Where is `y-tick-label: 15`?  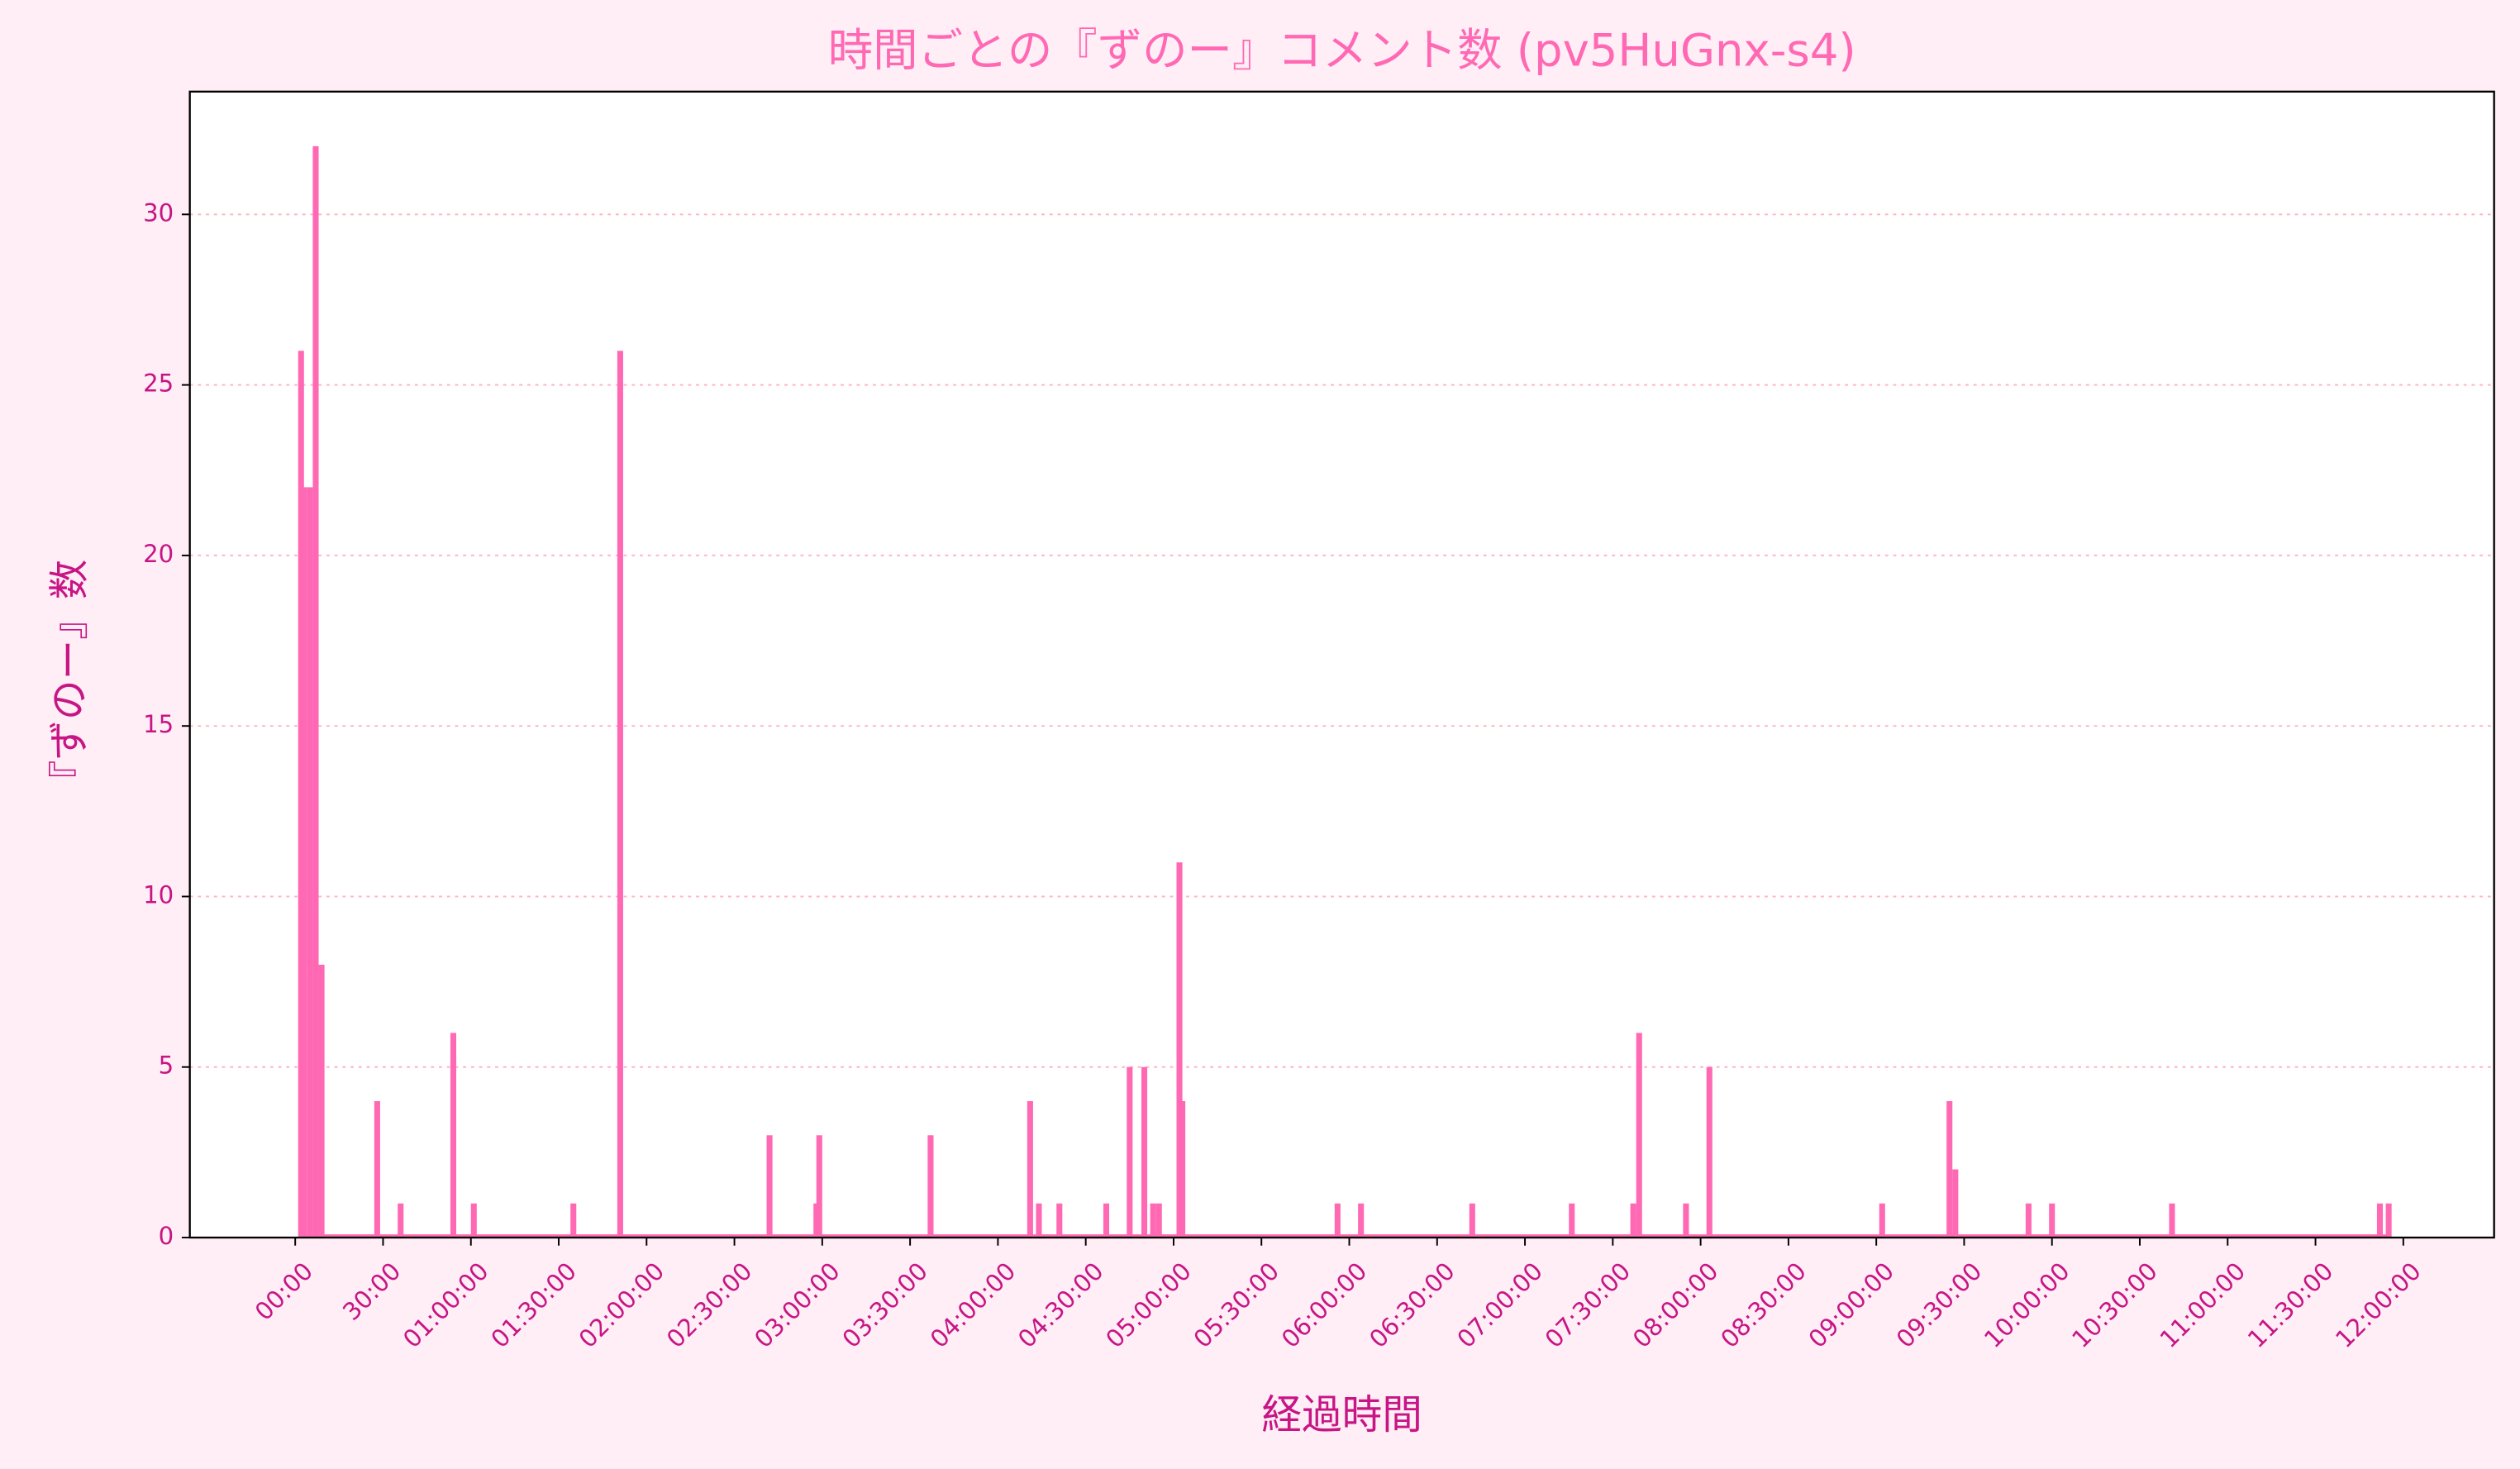
y-tick-label: 15 is located at coordinates (158, 724).